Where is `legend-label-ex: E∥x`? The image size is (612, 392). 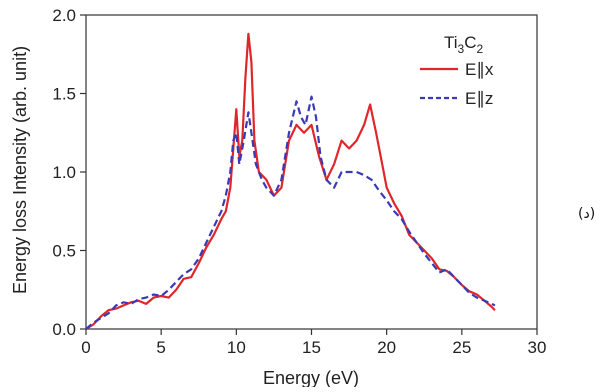
legend-label-ex: E∥x is located at coordinates (479, 69).